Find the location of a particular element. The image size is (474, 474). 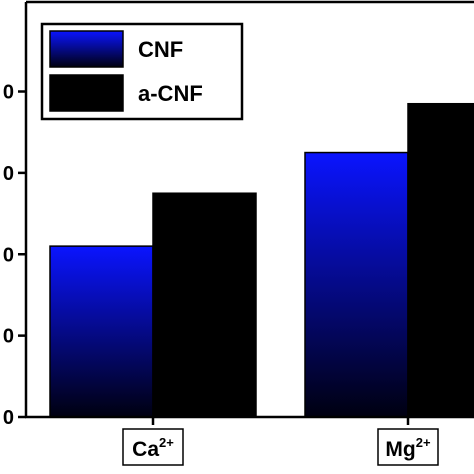

x-ticks-group: Ca2+ Mg2+ is located at coordinates (280, 441).